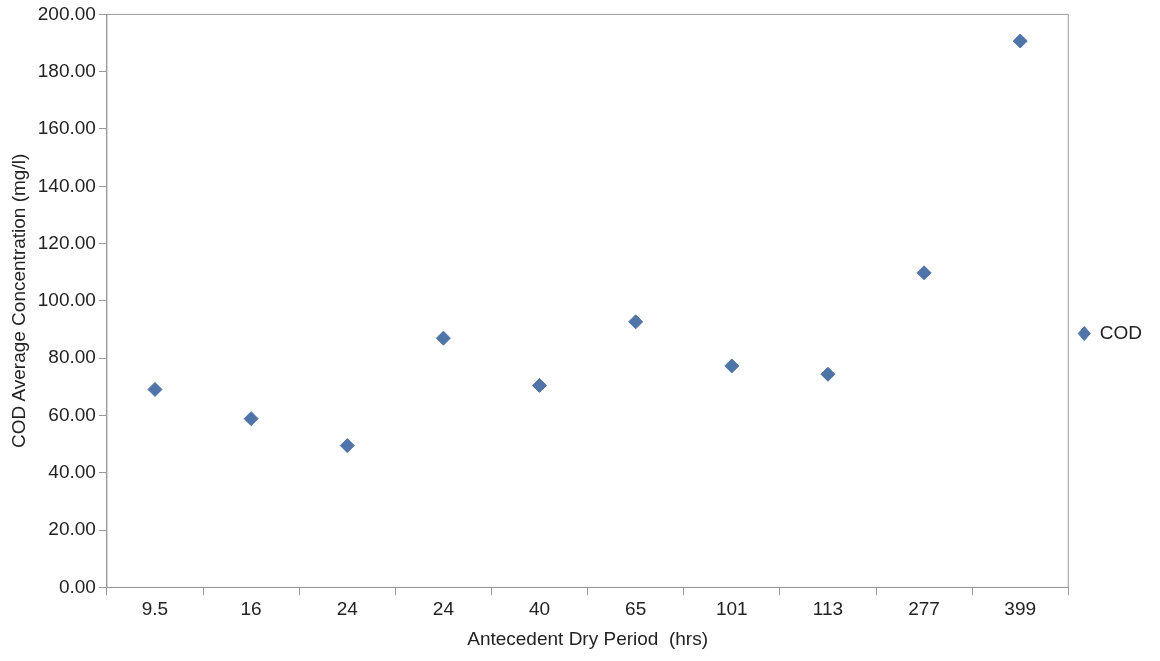 The image size is (1160, 661). What do you see at coordinates (66, 128) in the screenshot?
I see `y-tick-label: 160.00` at bounding box center [66, 128].